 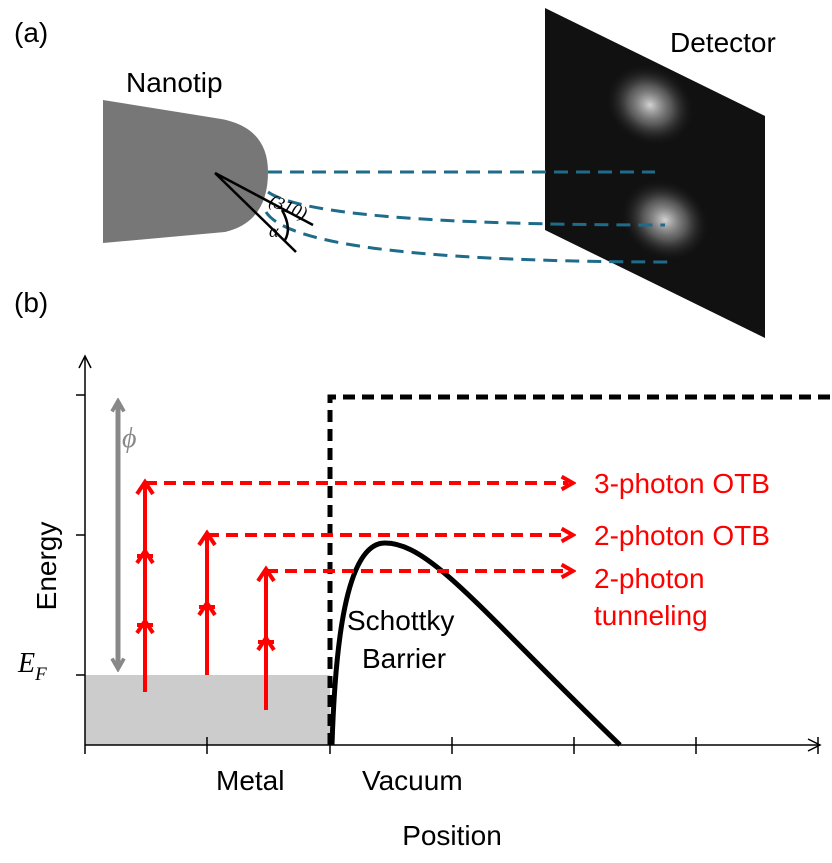 I want to click on tip-label: Nanotip, so click(x=174, y=82).